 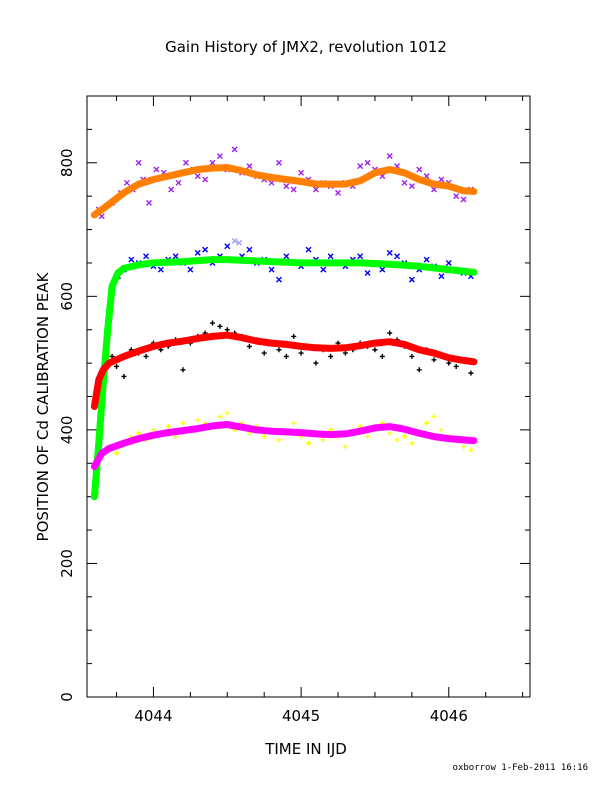 I want to click on y-axis-label: POSITION OF Cd CALIBRATION PEAK, so click(x=43, y=406).